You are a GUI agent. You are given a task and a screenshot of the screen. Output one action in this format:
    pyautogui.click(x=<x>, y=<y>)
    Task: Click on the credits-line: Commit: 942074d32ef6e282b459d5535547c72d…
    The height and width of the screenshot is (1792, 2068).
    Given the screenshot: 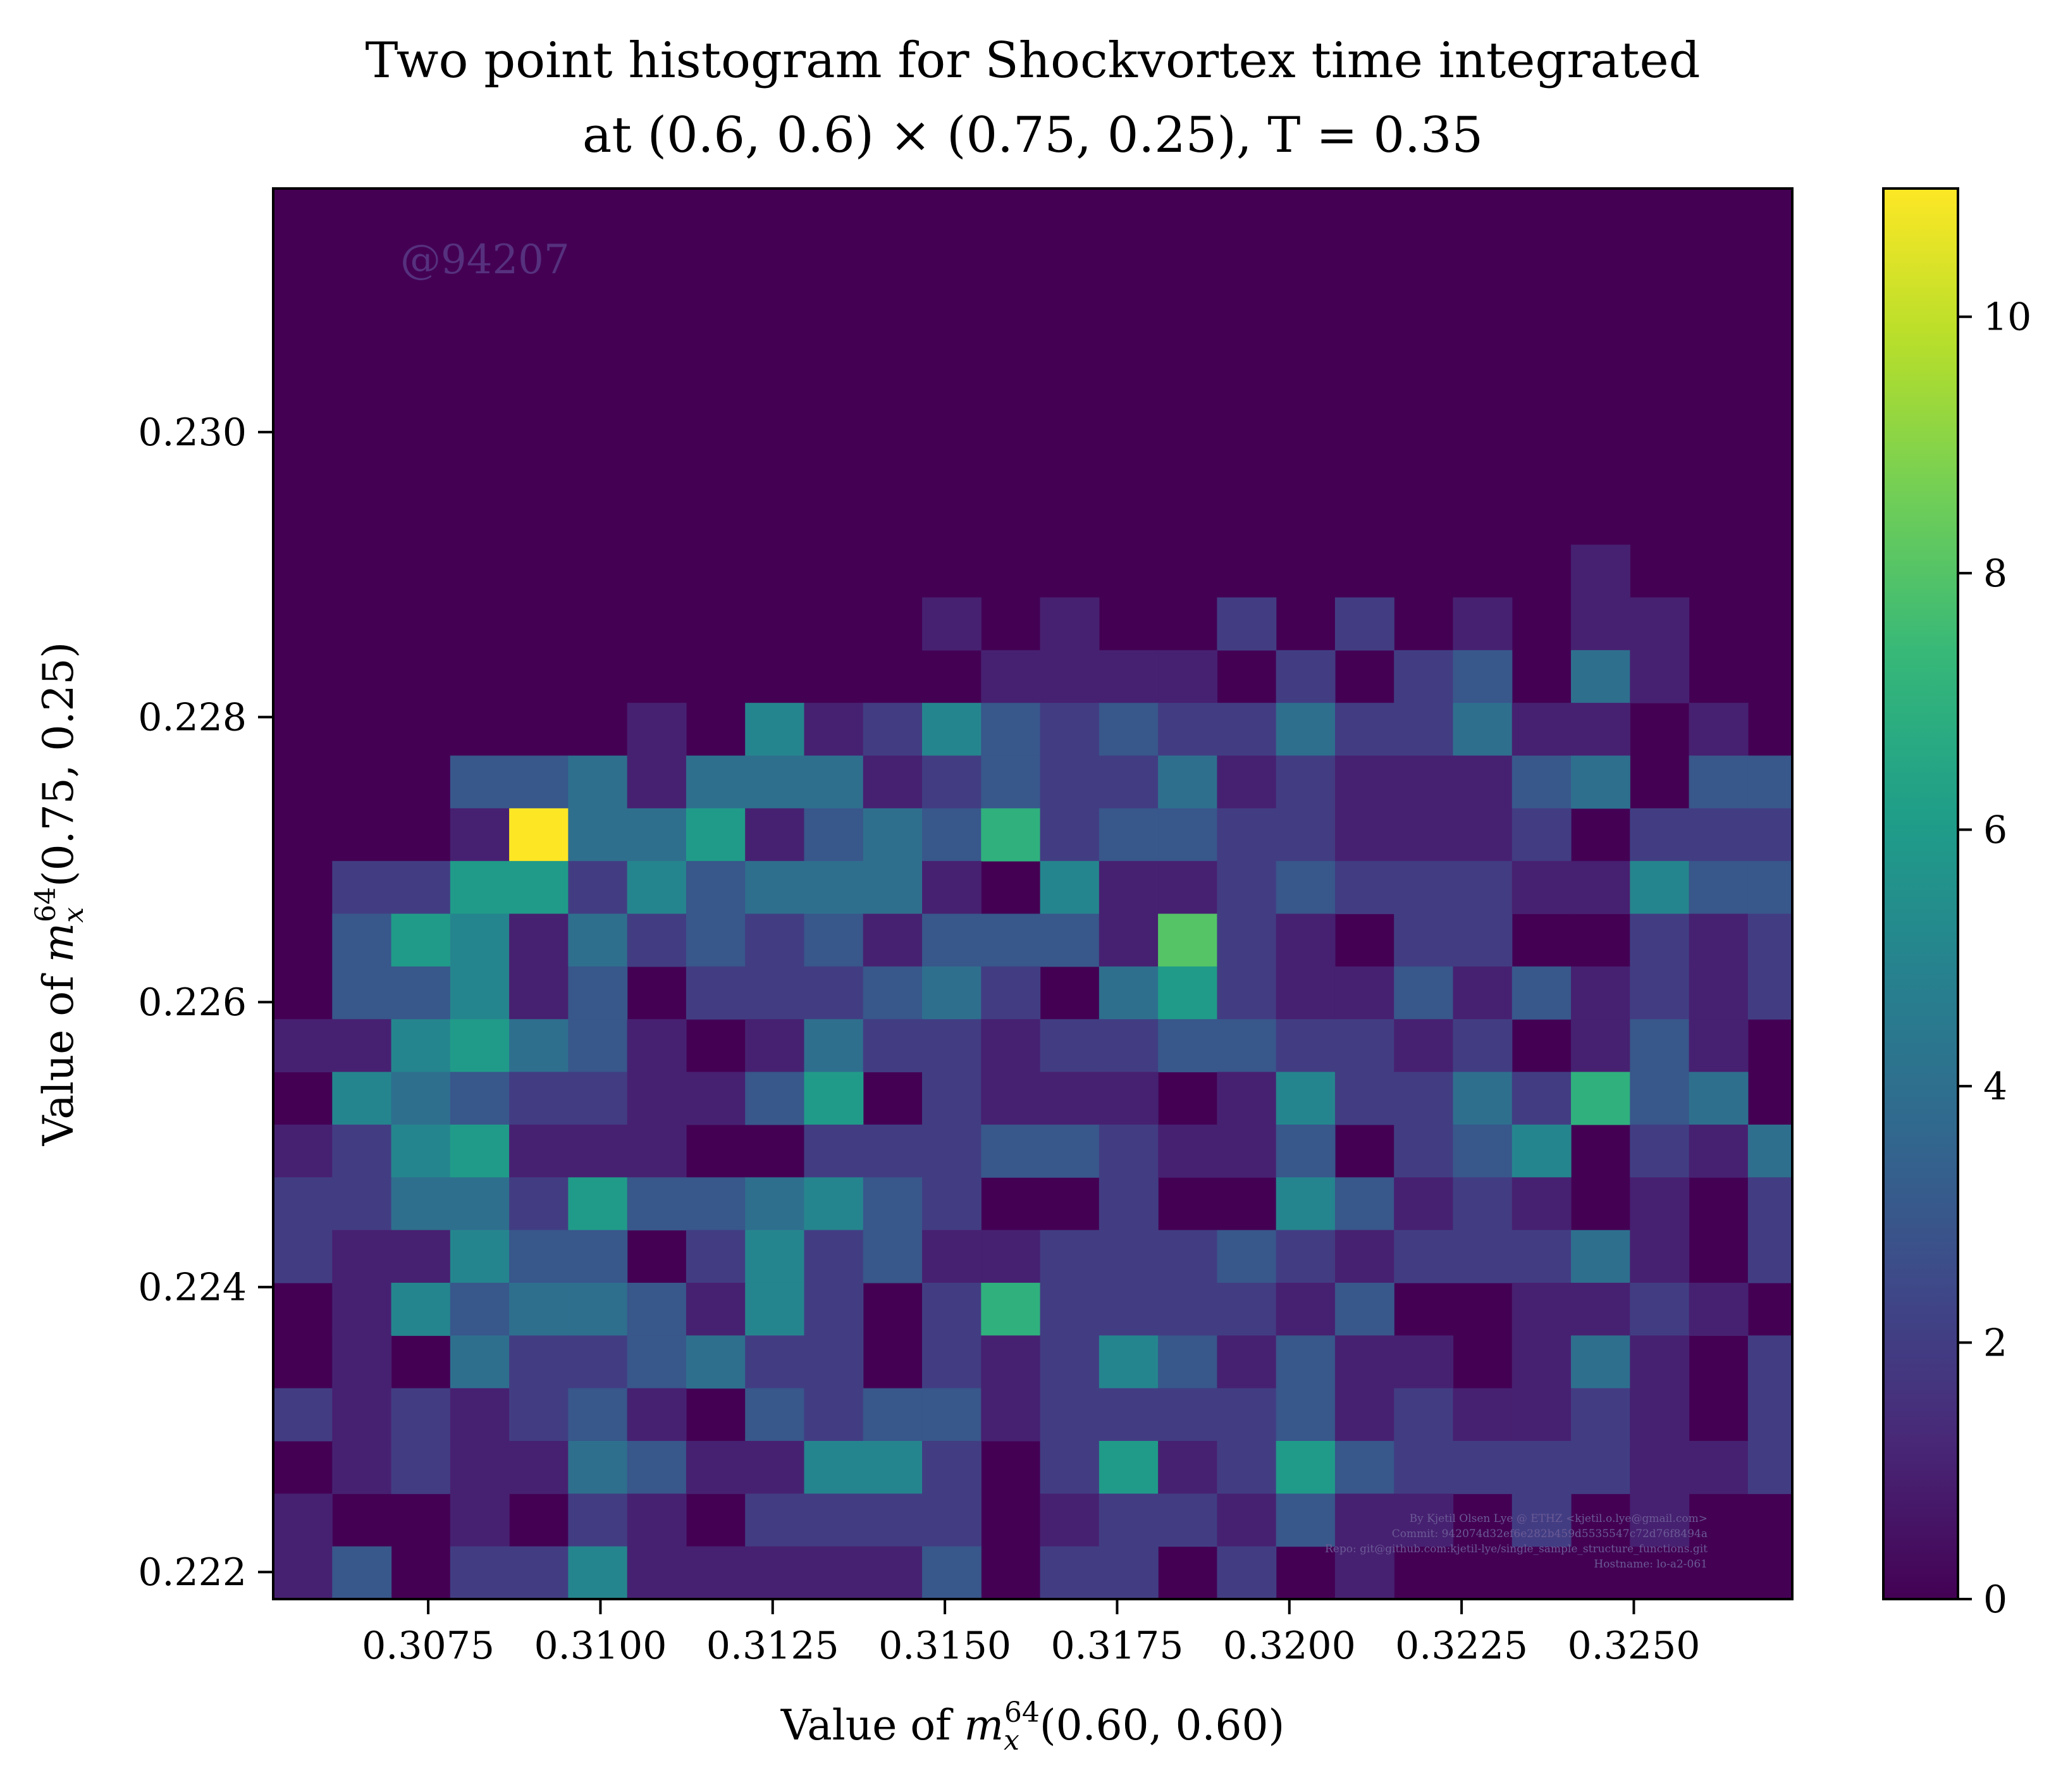 What is the action you would take?
    pyautogui.click(x=1550, y=1534)
    